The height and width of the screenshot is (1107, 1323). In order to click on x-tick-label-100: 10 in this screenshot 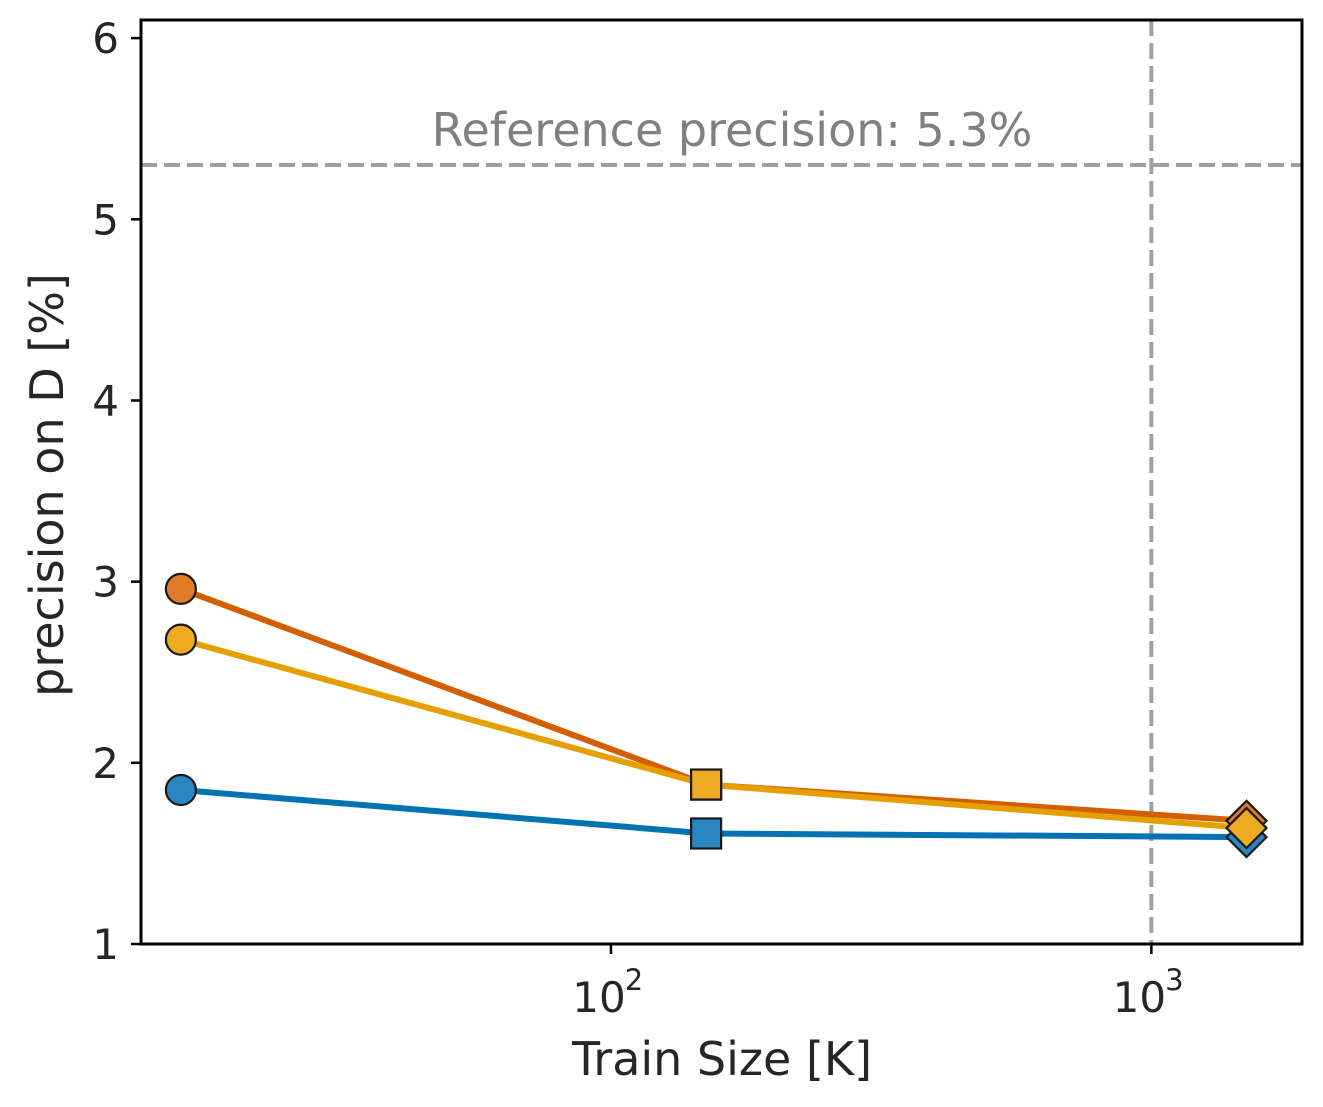, I will do `click(598, 997)`.